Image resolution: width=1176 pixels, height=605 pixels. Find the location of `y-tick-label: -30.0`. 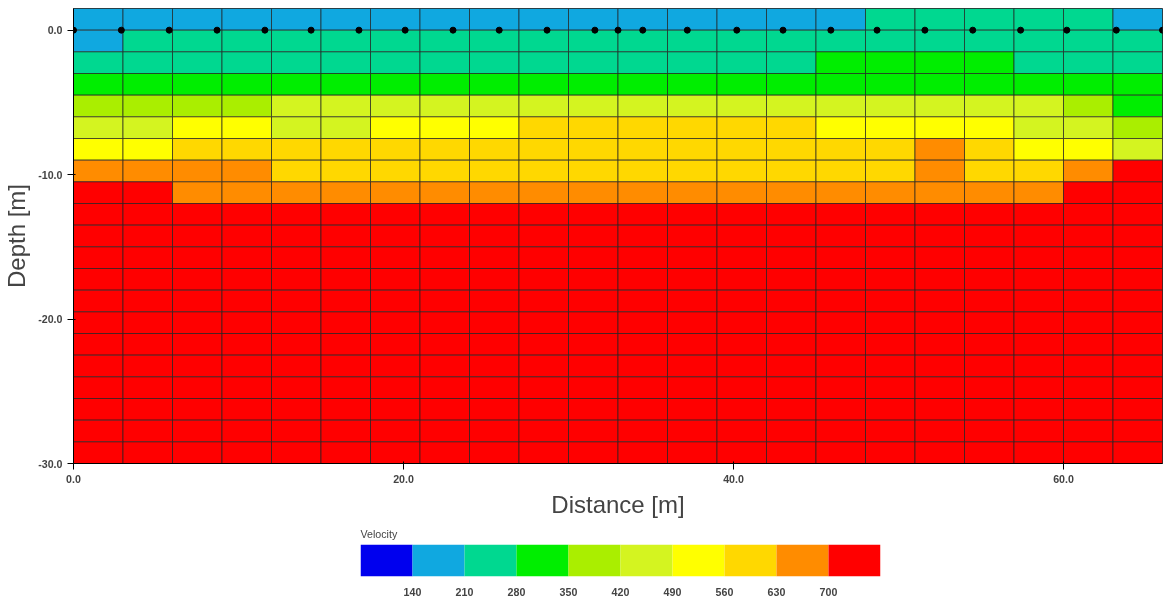

y-tick-label: -30.0 is located at coordinates (50, 463).